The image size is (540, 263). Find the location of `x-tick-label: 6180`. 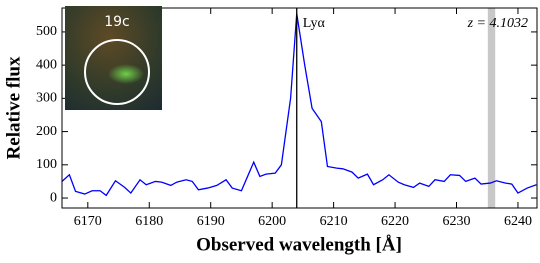

x-tick-label: 6180 is located at coordinates (149, 221).